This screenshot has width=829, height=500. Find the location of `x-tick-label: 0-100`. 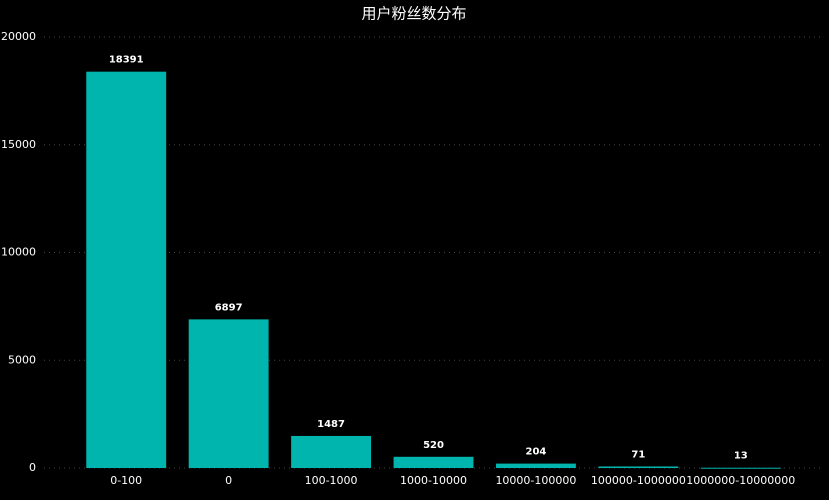

x-tick-label: 0-100 is located at coordinates (126, 480).